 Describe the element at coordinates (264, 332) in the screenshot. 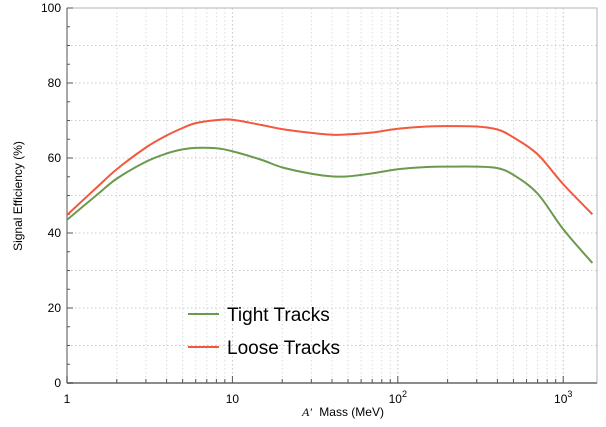

I see `legend: Tight Tracks Loose Tracks` at that location.